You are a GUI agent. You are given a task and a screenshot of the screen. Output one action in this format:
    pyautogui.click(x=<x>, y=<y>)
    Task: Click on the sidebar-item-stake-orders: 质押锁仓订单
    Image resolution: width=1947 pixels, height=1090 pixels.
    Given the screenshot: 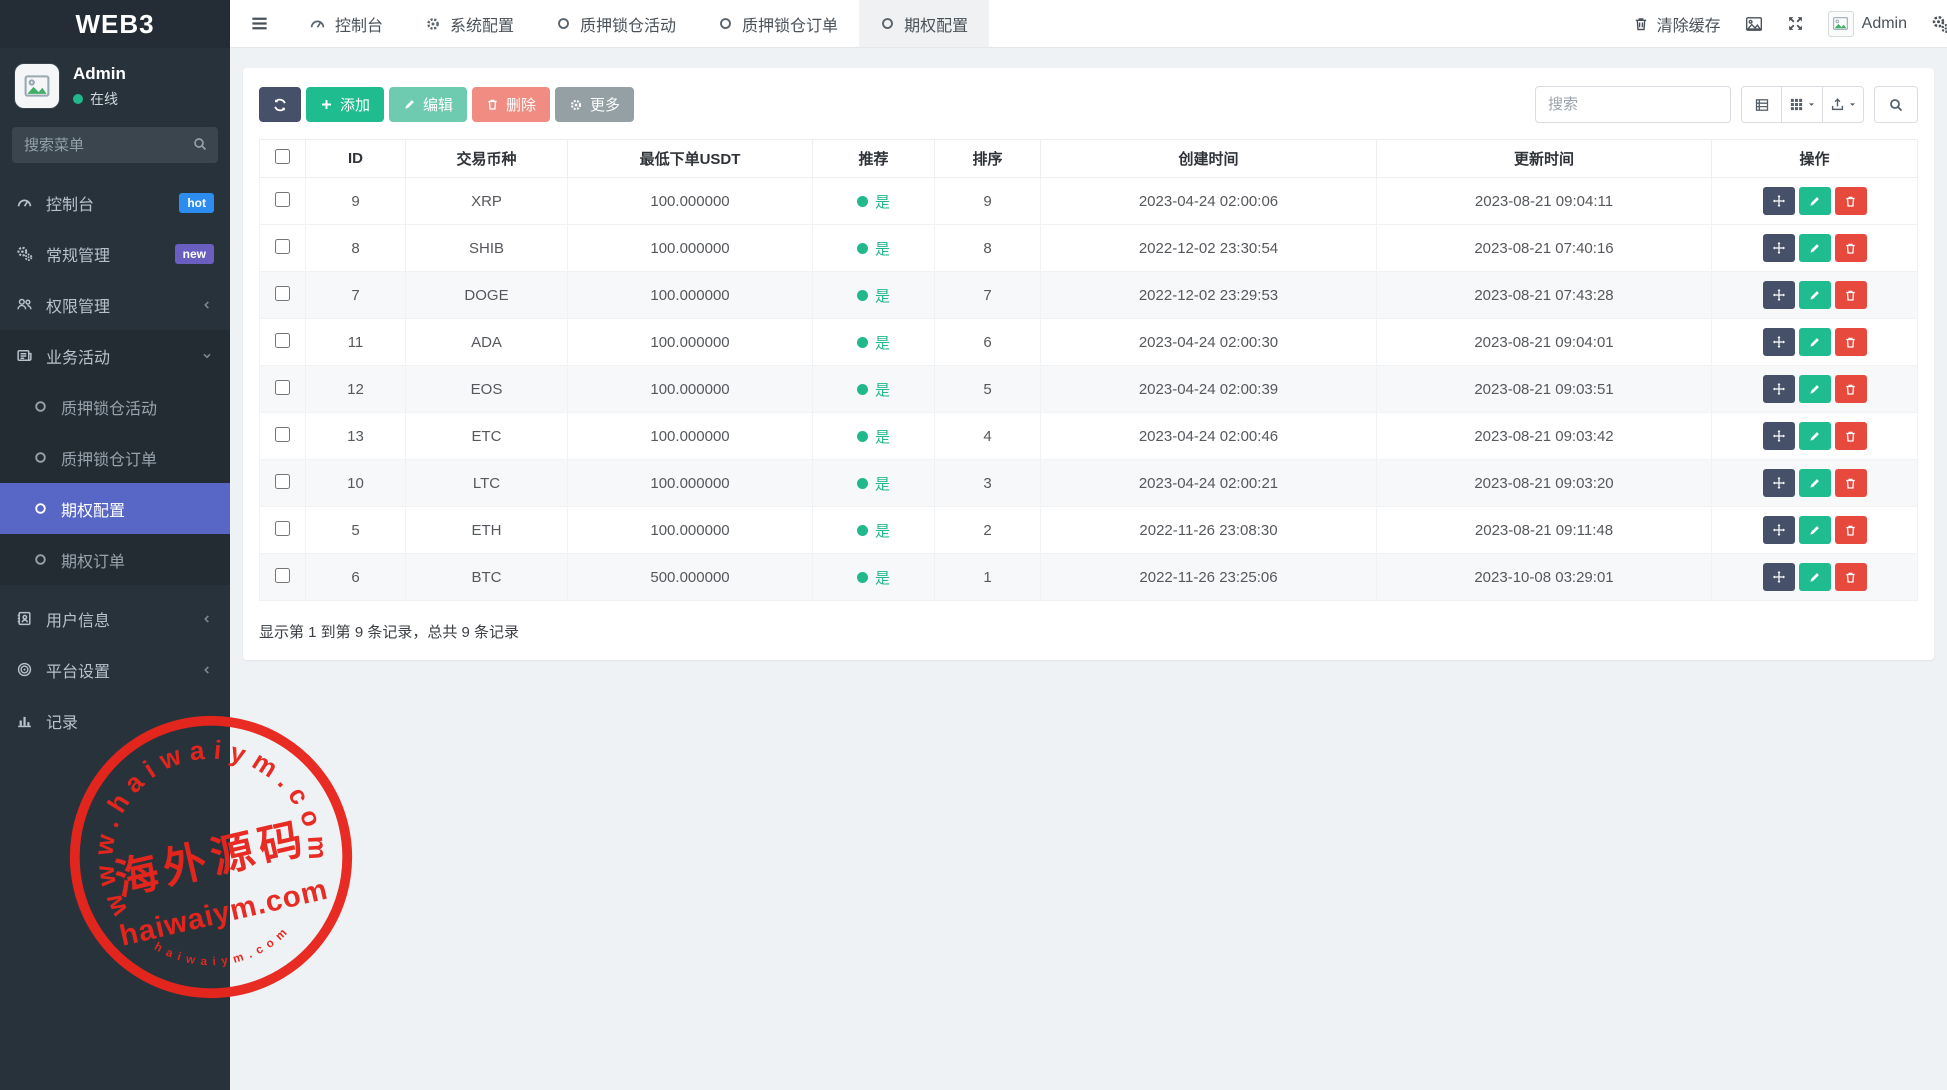 What is the action you would take?
    pyautogui.click(x=115, y=457)
    